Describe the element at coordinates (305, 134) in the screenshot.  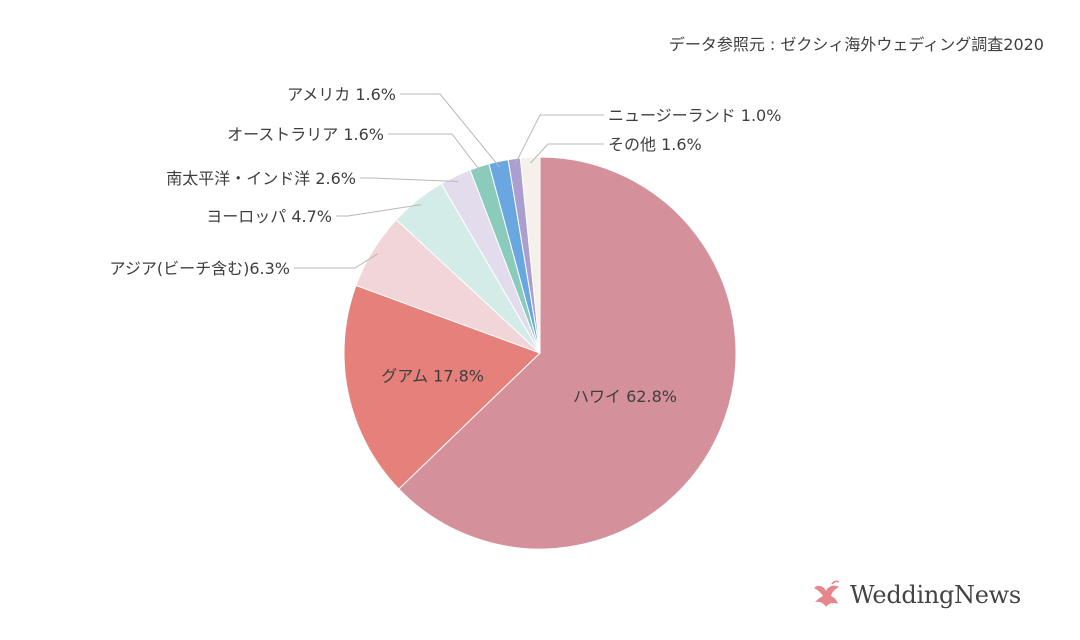
I see `slice-label-5: オーストラリア 1.6%` at that location.